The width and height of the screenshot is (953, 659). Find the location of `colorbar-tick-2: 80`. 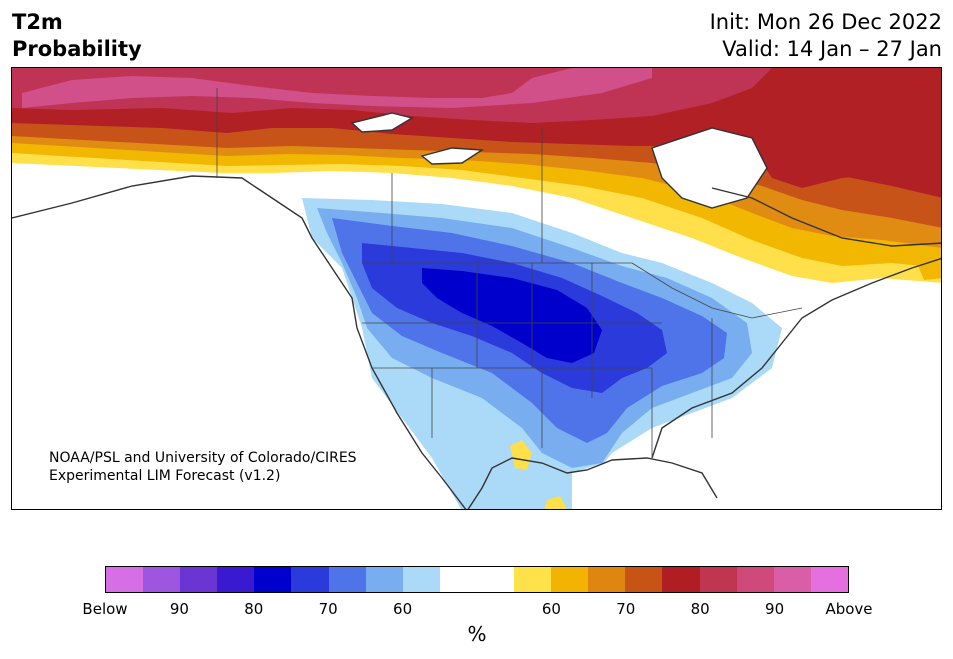

colorbar-tick-2: 80 is located at coordinates (254, 609).